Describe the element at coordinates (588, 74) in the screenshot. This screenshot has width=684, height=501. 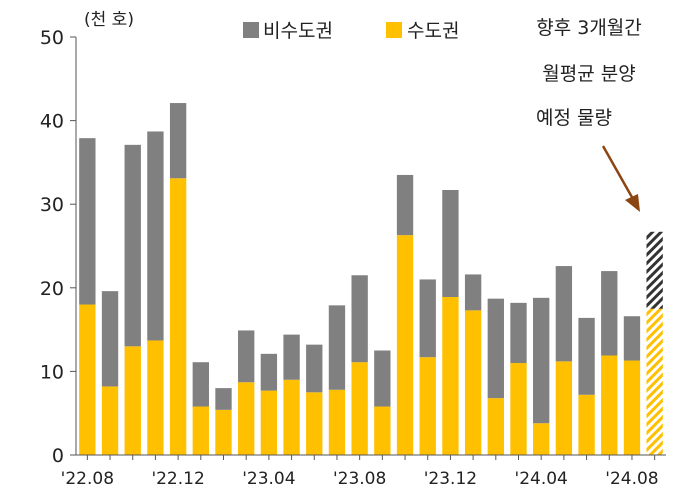
I see `annotation-line-2: 월평균 분양` at that location.